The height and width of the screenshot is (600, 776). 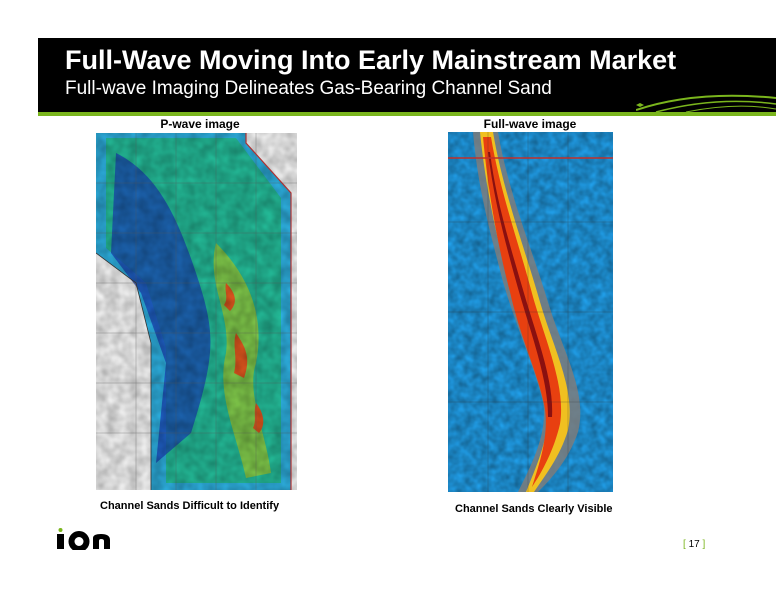 I want to click on p-wave-panel-title: P-wave image, so click(x=200, y=124).